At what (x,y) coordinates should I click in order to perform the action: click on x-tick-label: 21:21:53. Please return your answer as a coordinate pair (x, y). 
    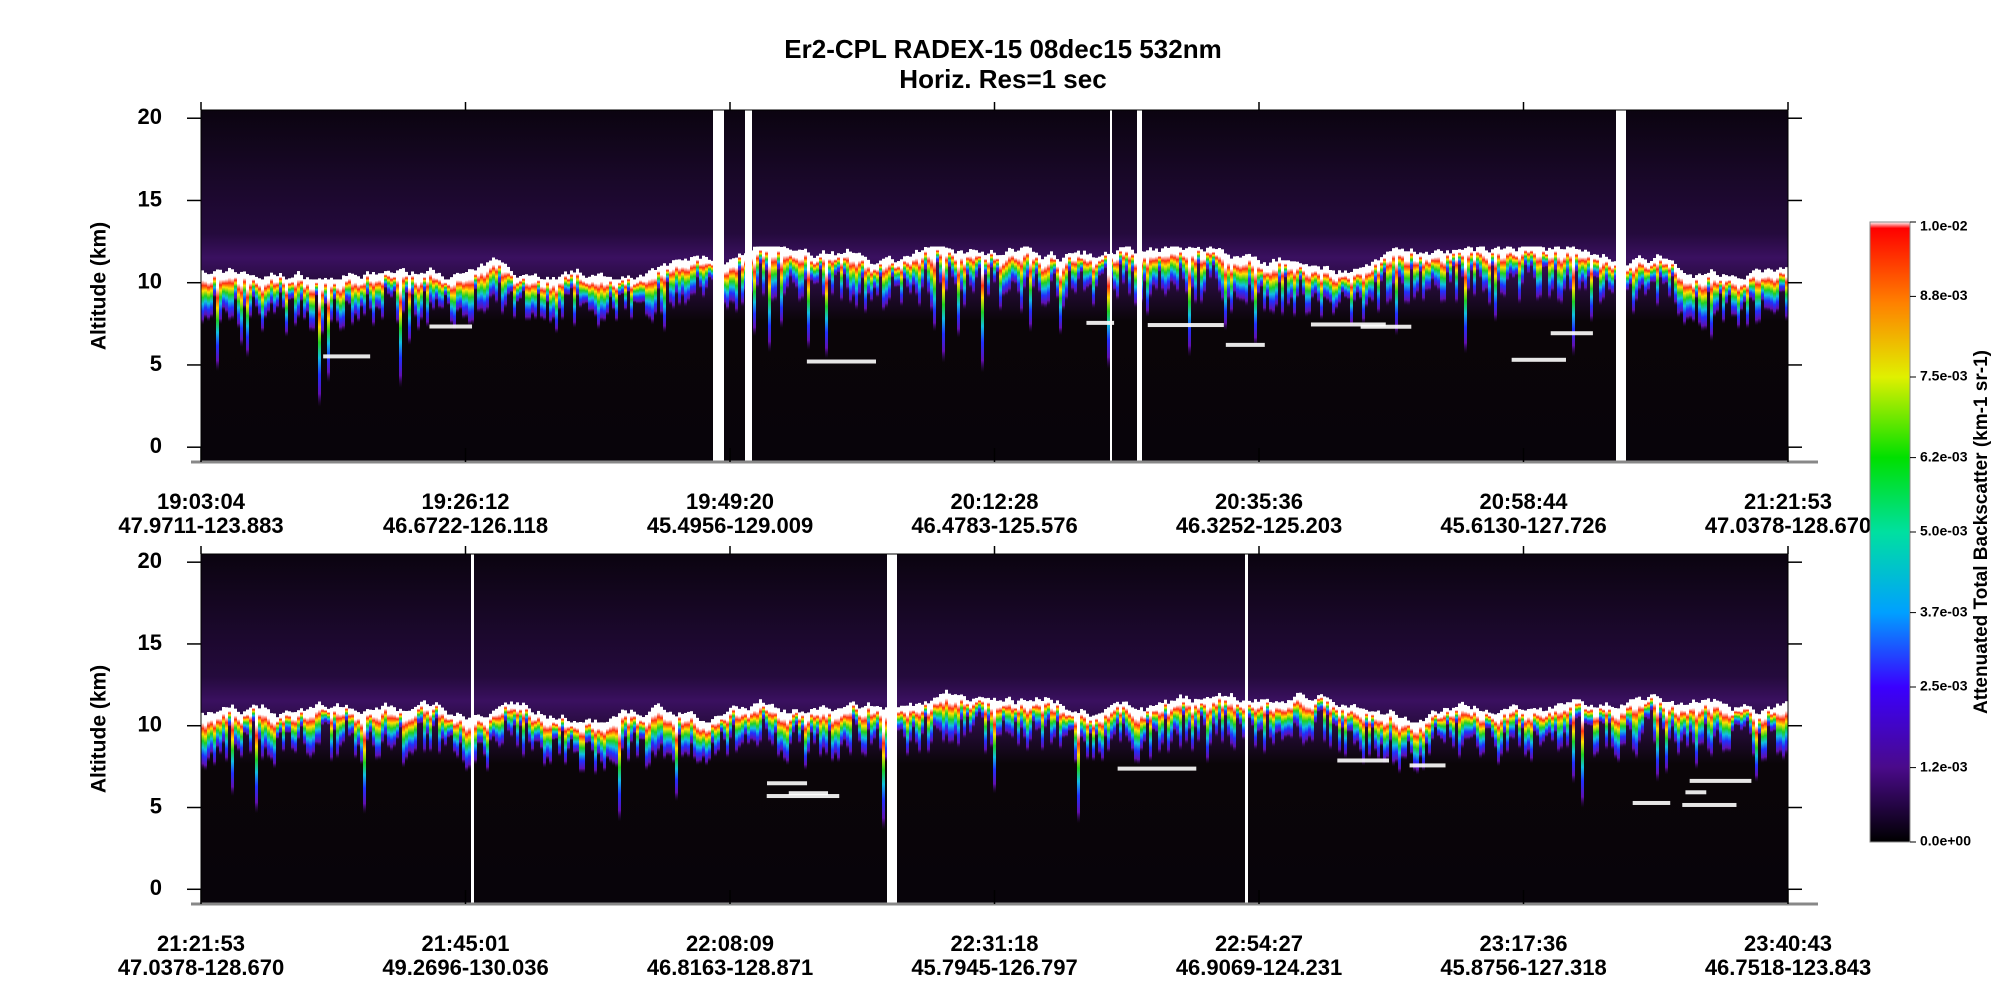
    Looking at the image, I should click on (201, 943).